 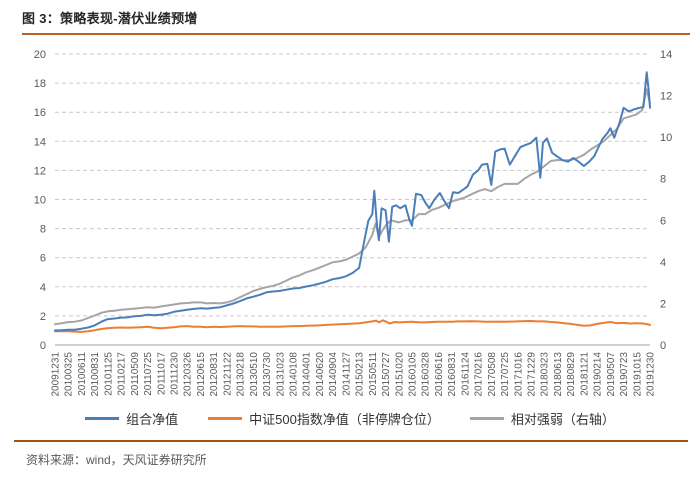 I want to click on x-tick-label: 20091231, so click(x=56, y=374).